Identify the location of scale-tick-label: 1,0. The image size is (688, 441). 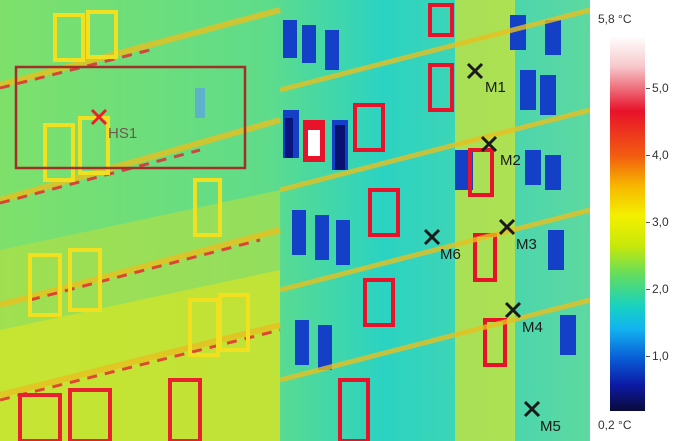
(660, 356).